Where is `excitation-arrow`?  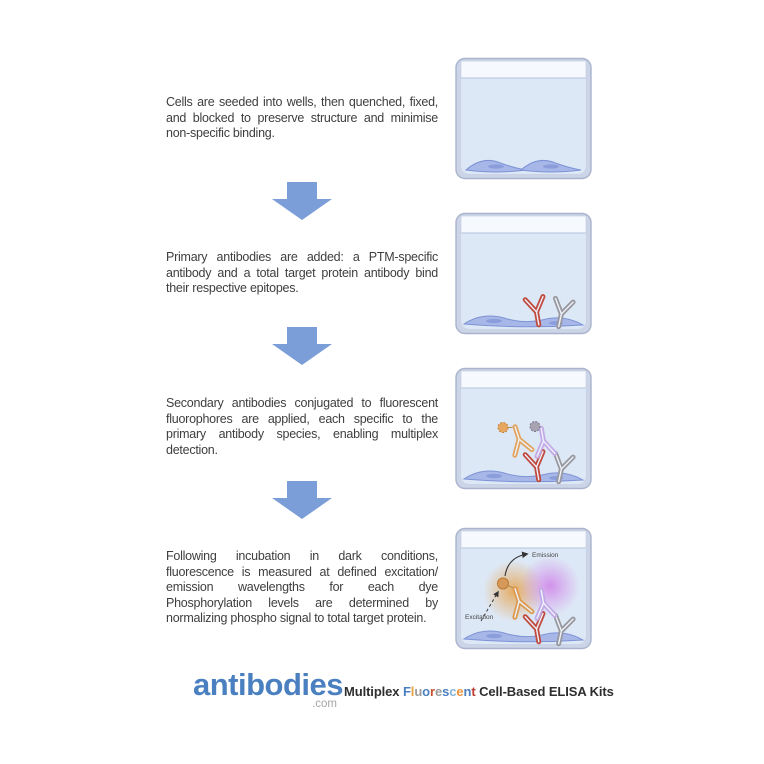
excitation-arrow is located at coordinates (489, 606).